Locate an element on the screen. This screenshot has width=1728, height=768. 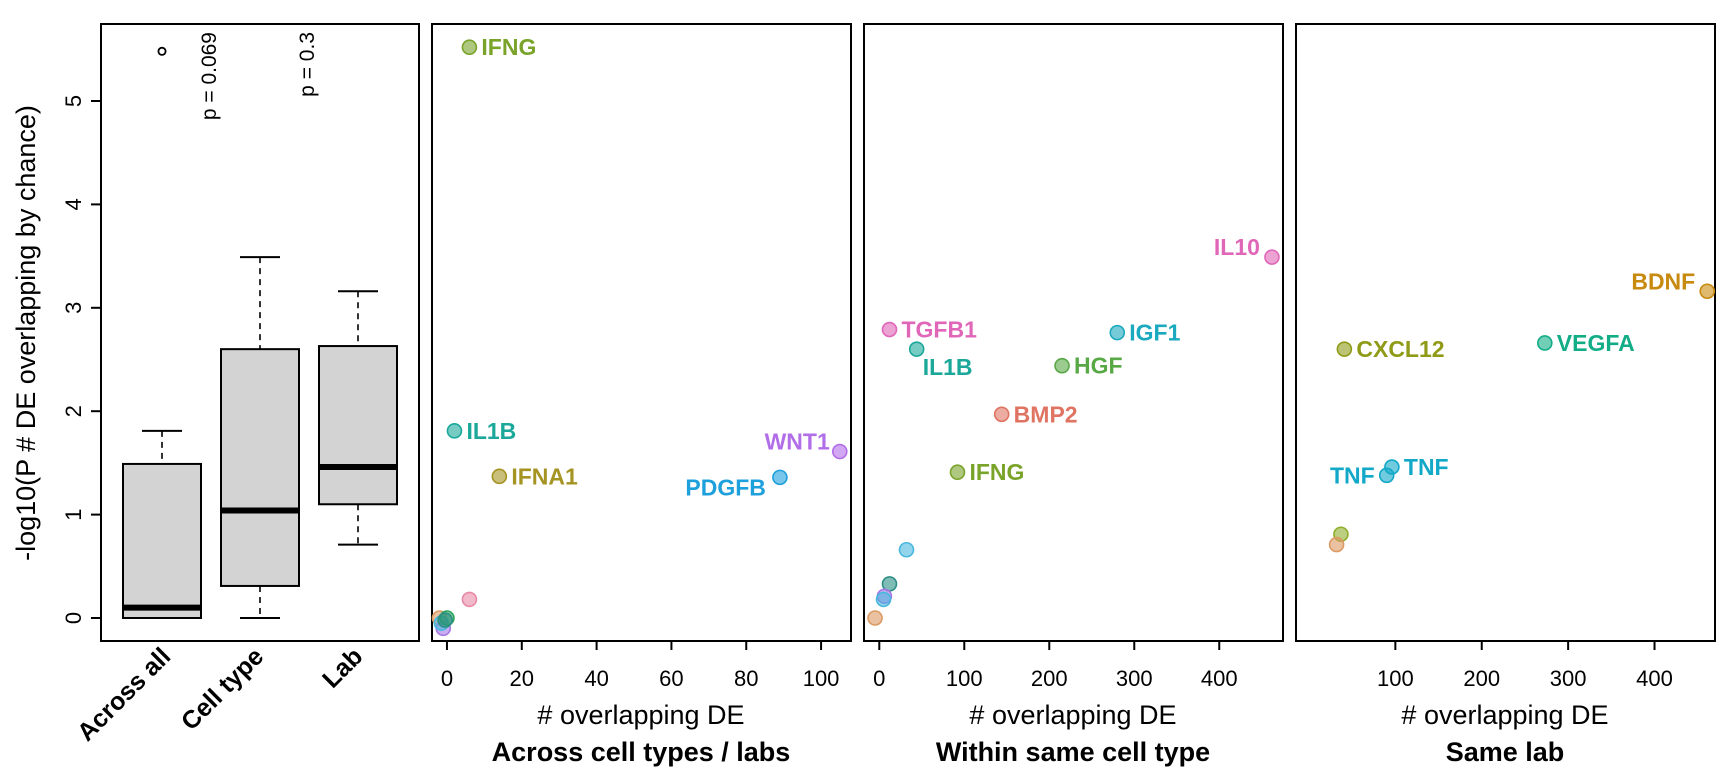
x-tick-label: 80 is located at coordinates (746, 678).